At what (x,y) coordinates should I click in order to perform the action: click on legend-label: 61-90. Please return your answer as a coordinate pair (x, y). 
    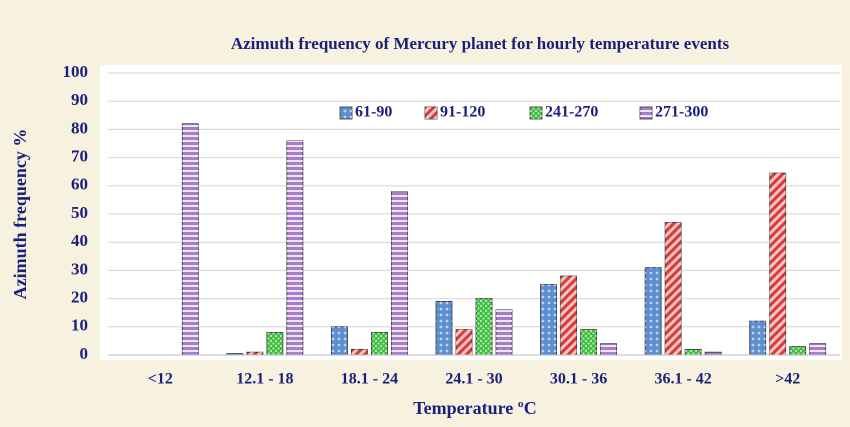
    Looking at the image, I should click on (373, 112).